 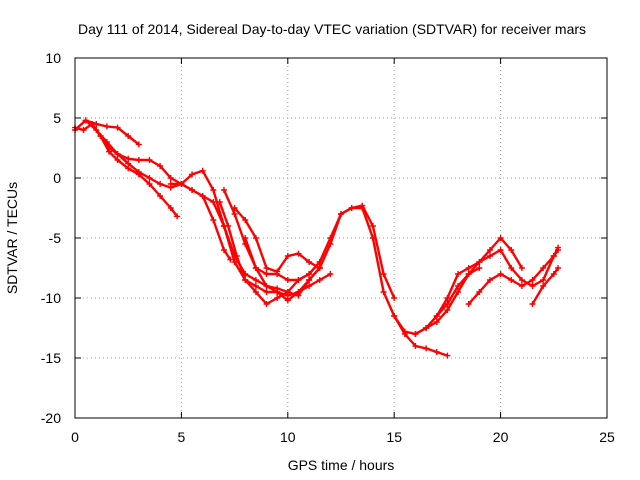 What do you see at coordinates (51, 298) in the screenshot?
I see `y-tick-label: -10` at bounding box center [51, 298].